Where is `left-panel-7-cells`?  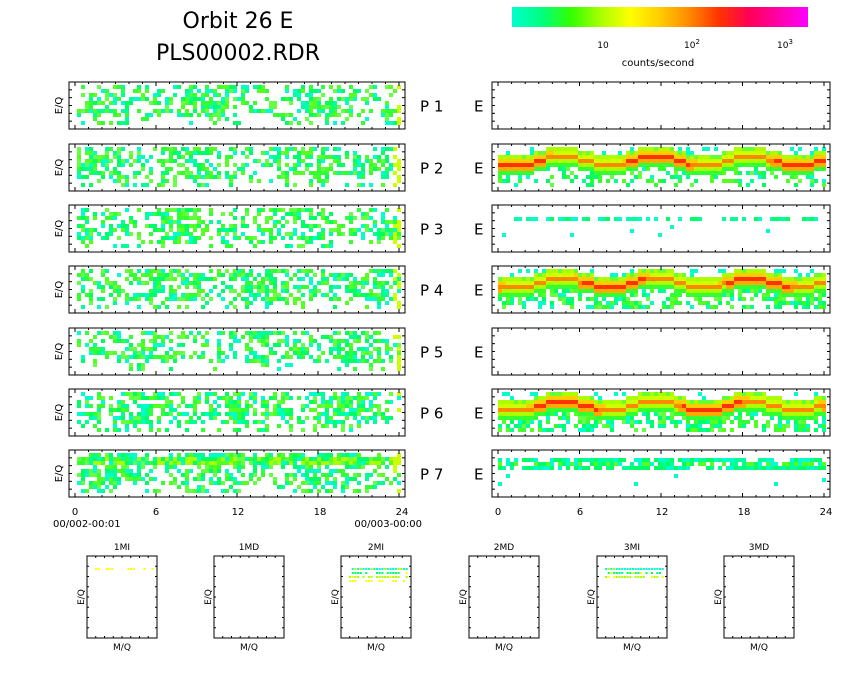
left-panel-7-cells is located at coordinates (239, 473).